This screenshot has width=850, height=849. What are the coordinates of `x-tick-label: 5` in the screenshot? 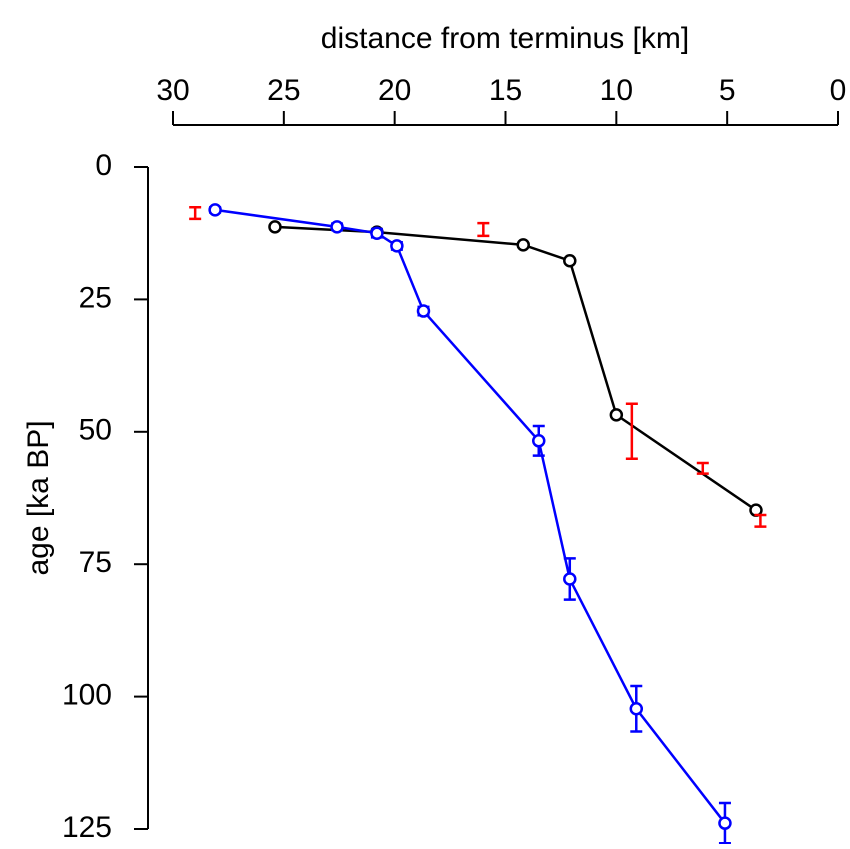 It's located at (727, 90).